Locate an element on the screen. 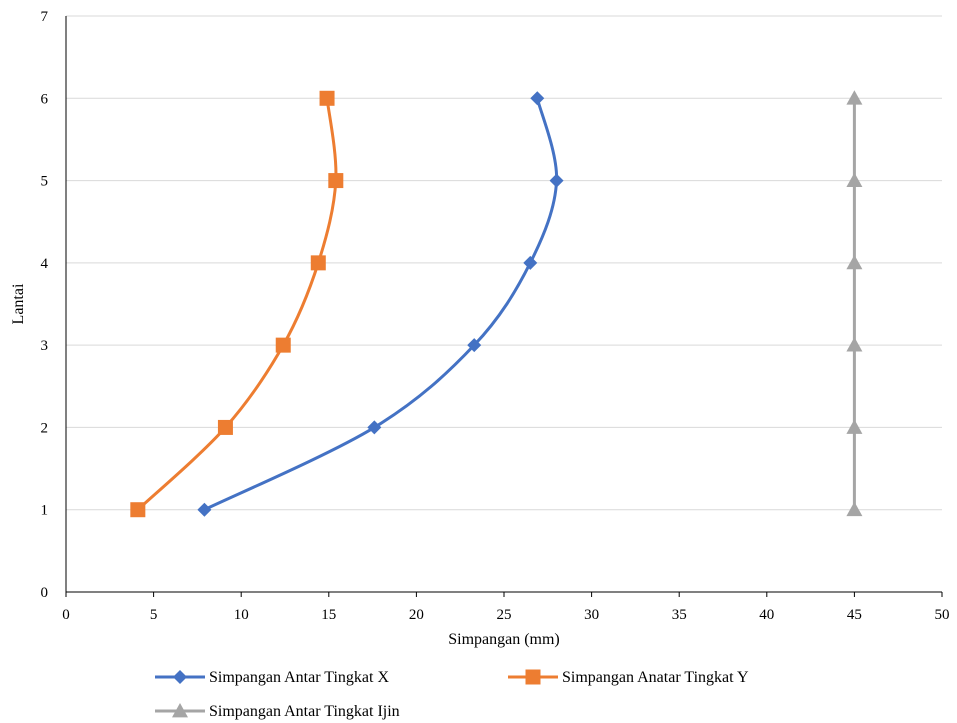 Image resolution: width=957 pixels, height=723 pixels. x-tick-label: 50 is located at coordinates (942, 615).